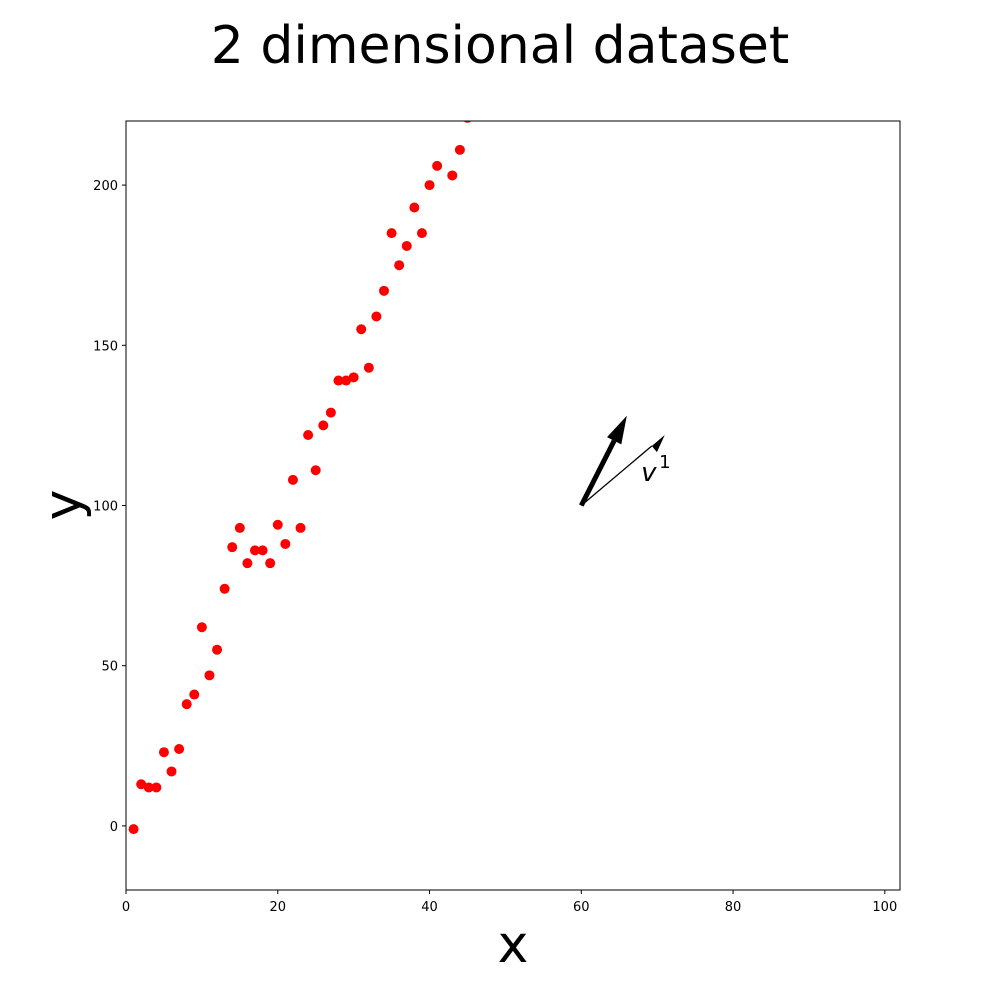 The image size is (1000, 1000). What do you see at coordinates (509, 902) in the screenshot?
I see `x-axis-ticks: 0 20 40 60 80 100` at bounding box center [509, 902].